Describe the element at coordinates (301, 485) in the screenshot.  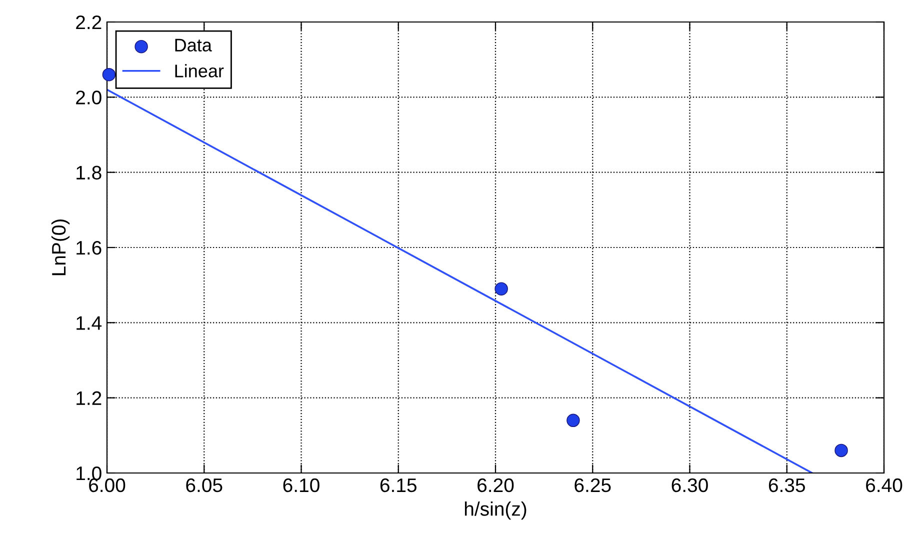
I see `x-tick-label: 6.10` at that location.